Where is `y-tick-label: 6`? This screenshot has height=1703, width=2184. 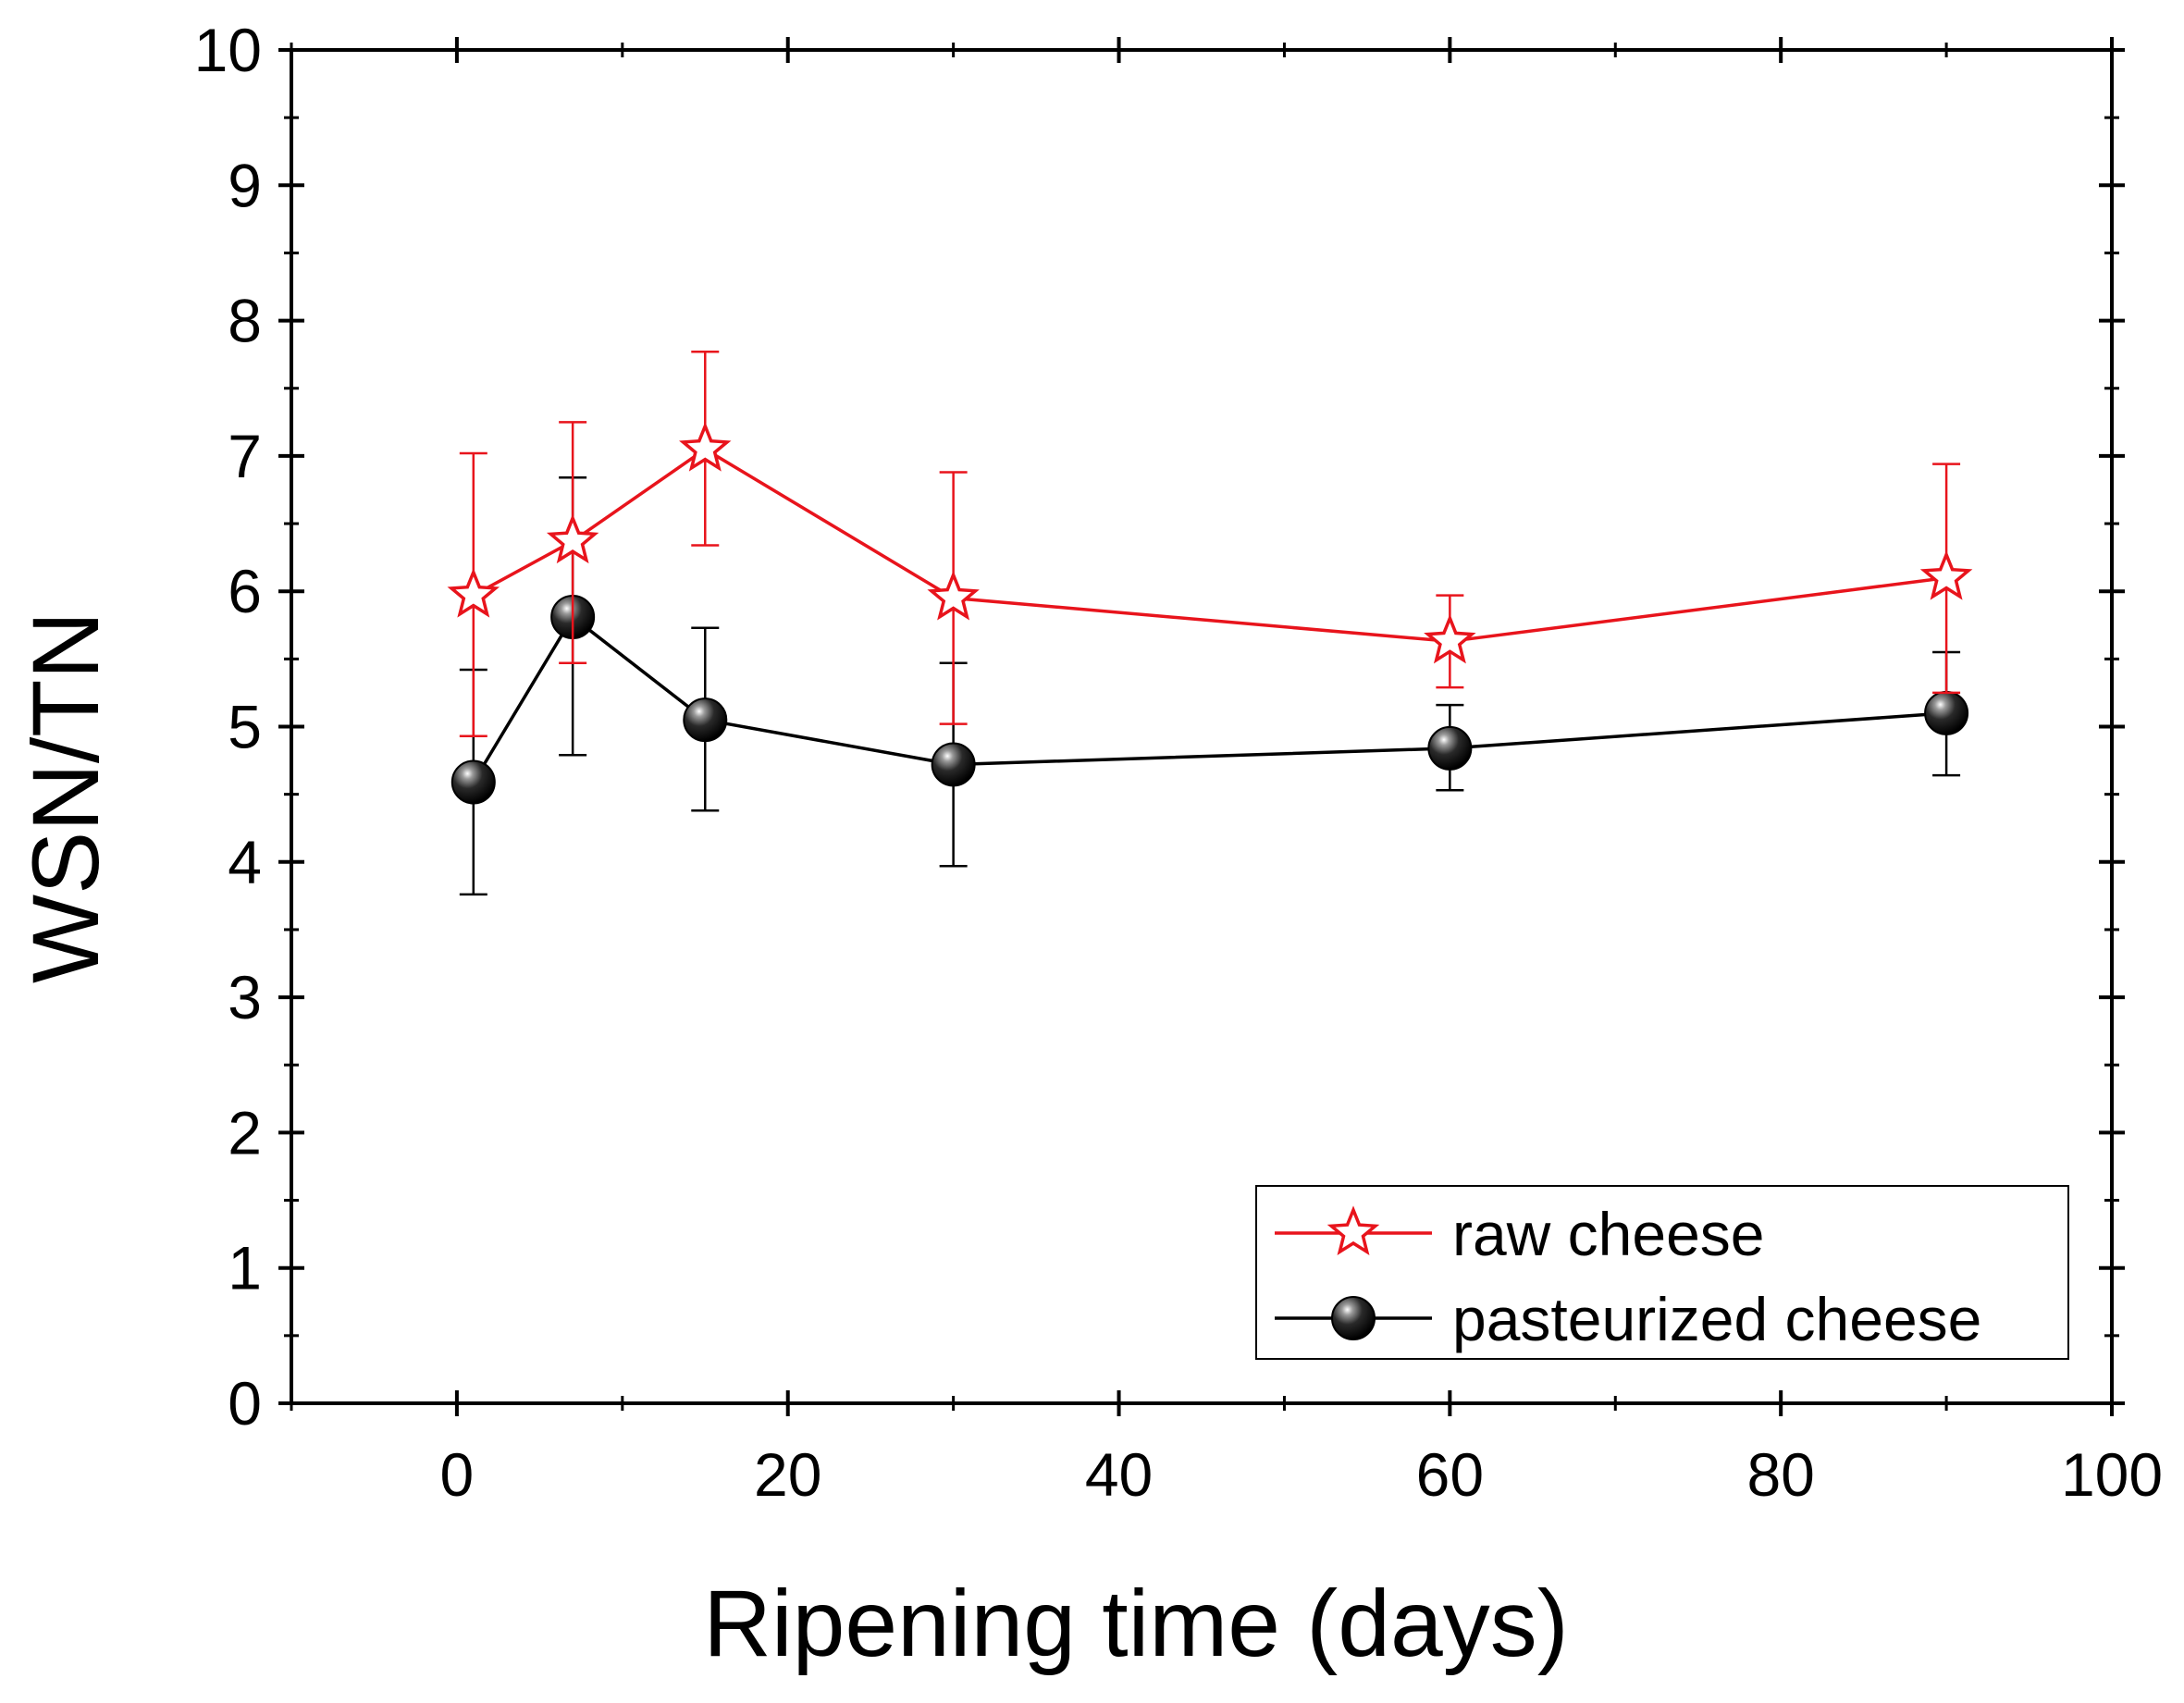 y-tick-label: 6 is located at coordinates (245, 591).